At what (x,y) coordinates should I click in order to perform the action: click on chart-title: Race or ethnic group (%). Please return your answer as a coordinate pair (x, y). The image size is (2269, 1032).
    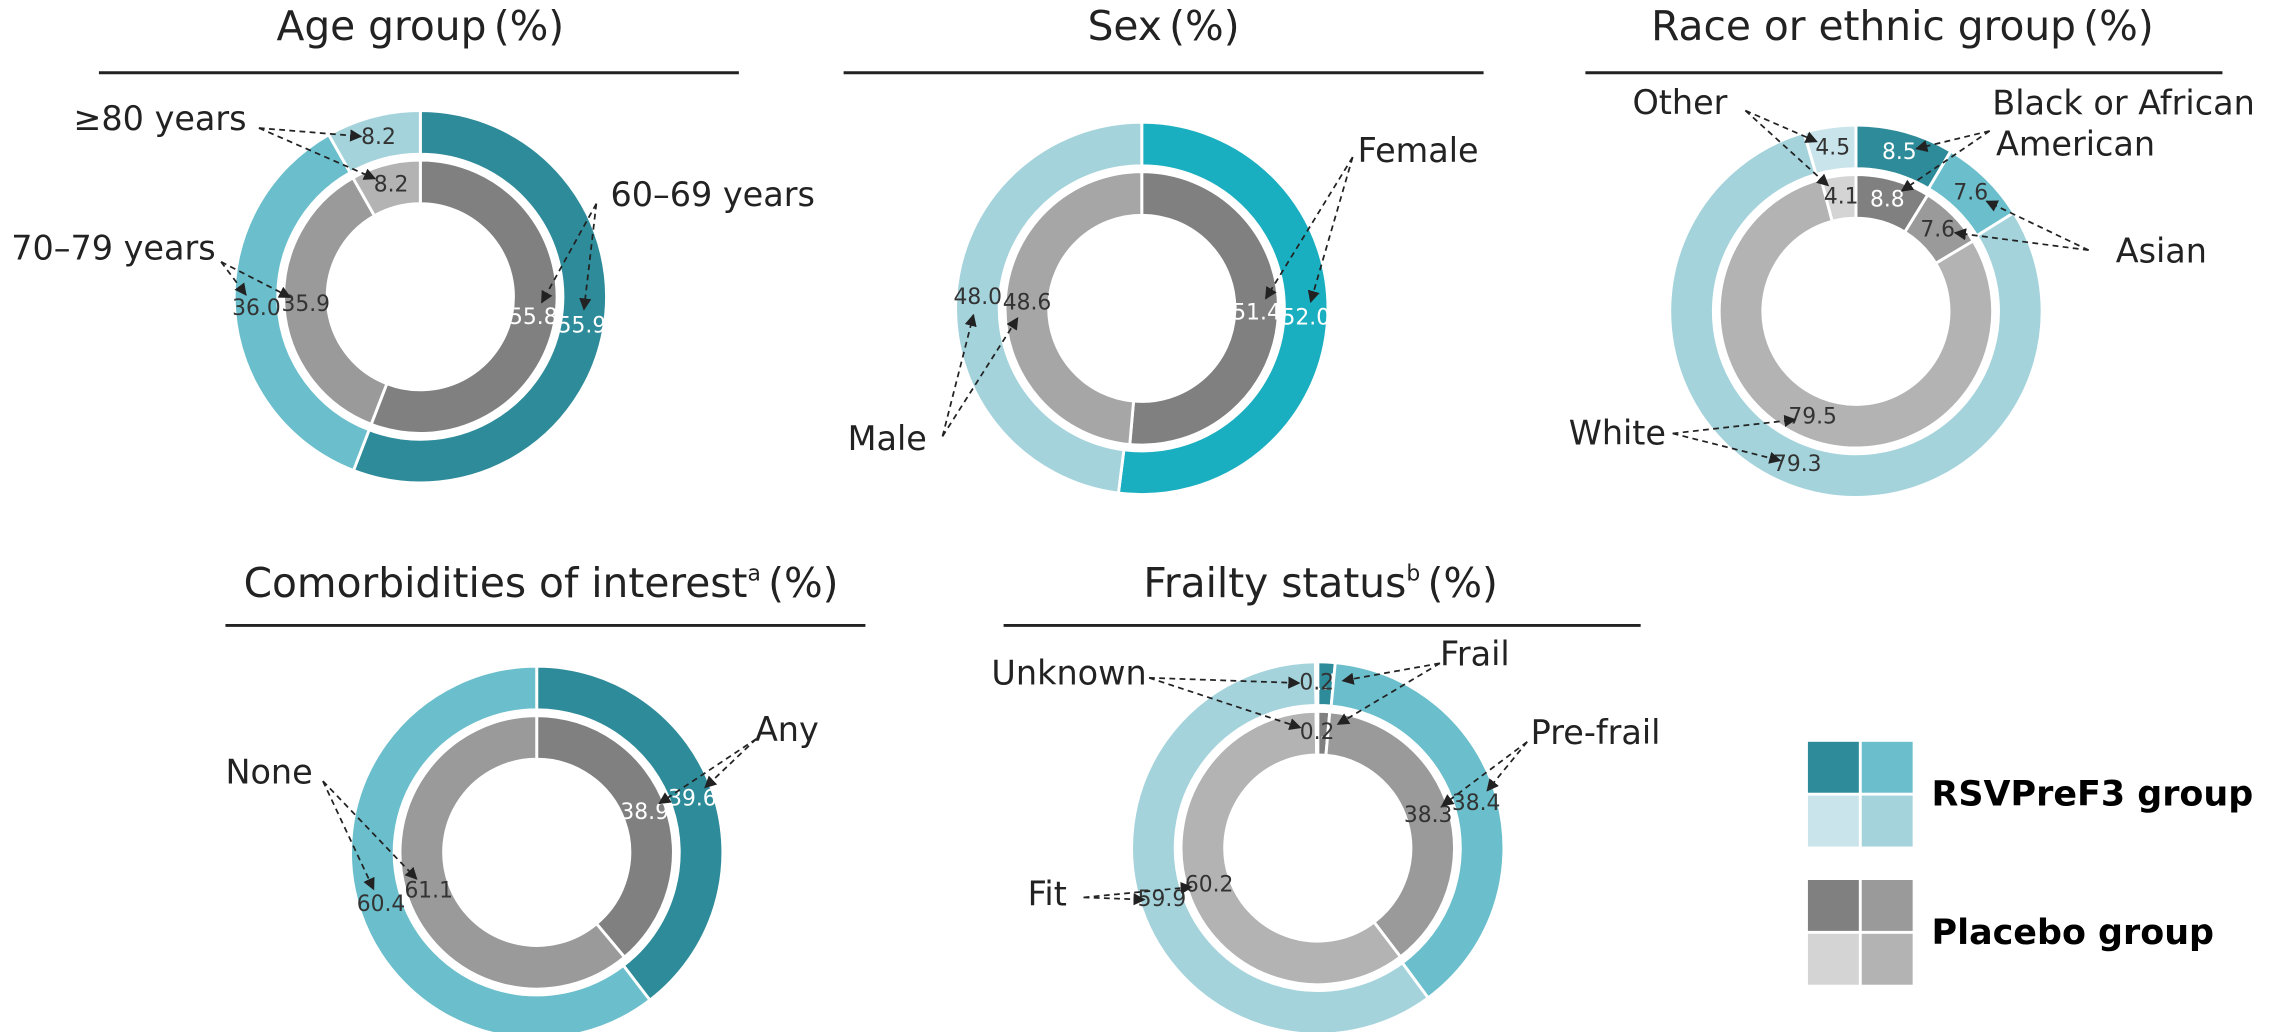
    Looking at the image, I should click on (1902, 26).